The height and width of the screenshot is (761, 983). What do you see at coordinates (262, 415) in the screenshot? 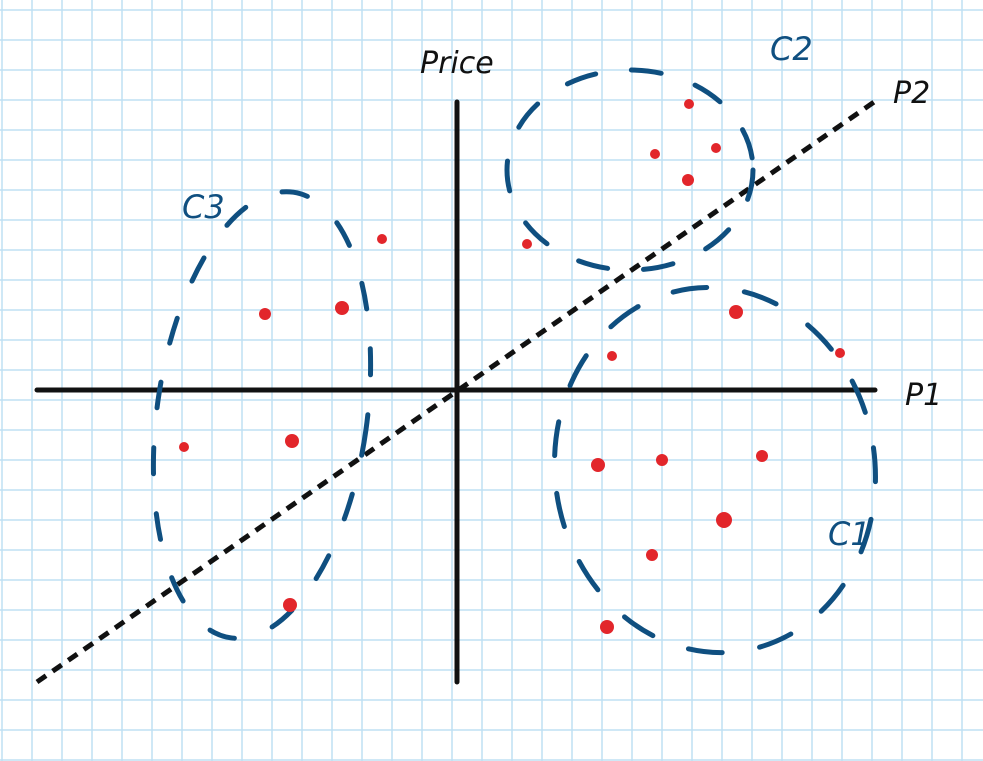
I see `cluster-c3-outline` at bounding box center [262, 415].